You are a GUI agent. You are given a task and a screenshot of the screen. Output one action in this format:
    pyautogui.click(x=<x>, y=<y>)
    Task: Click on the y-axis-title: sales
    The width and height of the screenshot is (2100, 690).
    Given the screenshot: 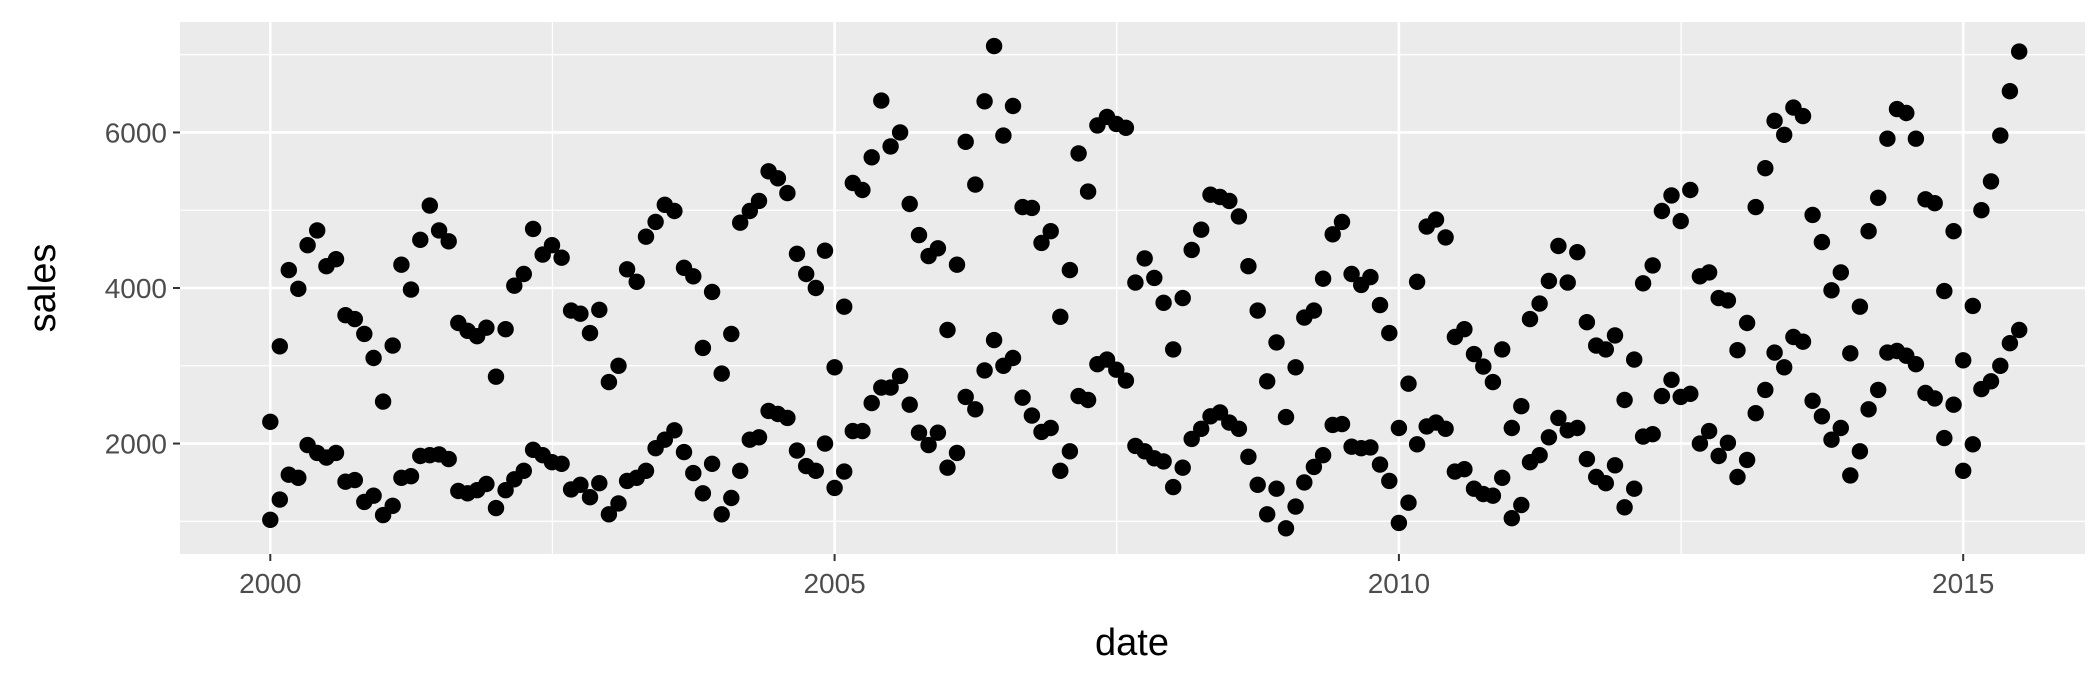 What is the action you would take?
    pyautogui.click(x=43, y=288)
    